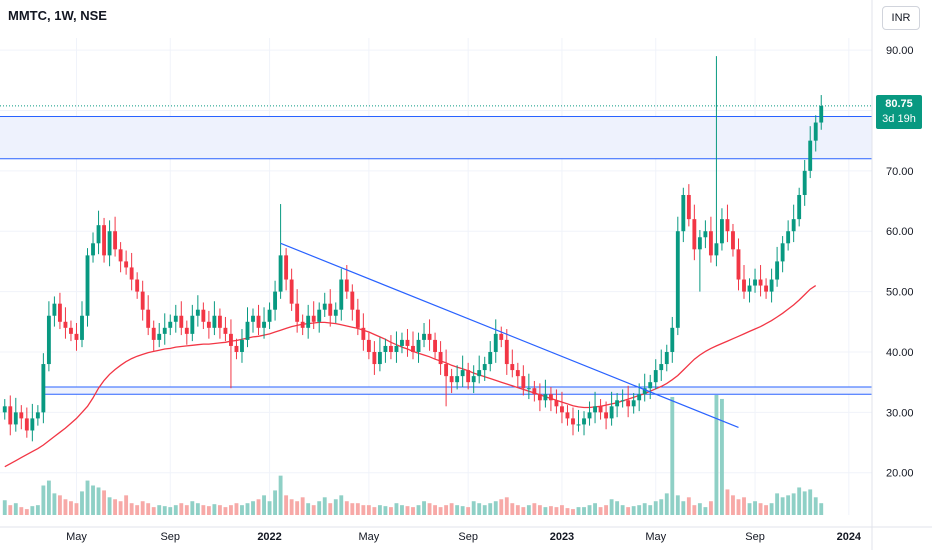 The width and height of the screenshot is (932, 550). What do you see at coordinates (655, 537) in the screenshot?
I see `x-tick-label: May` at bounding box center [655, 537].